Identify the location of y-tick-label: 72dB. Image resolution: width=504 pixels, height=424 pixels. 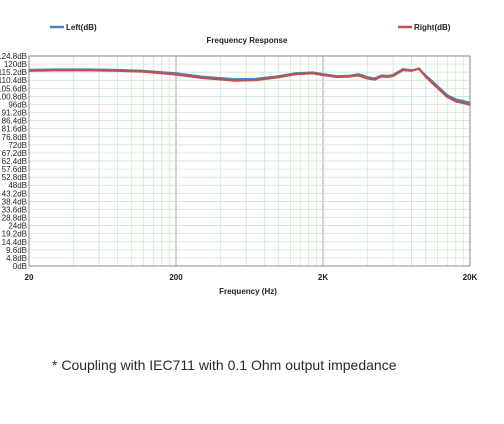
(17, 145).